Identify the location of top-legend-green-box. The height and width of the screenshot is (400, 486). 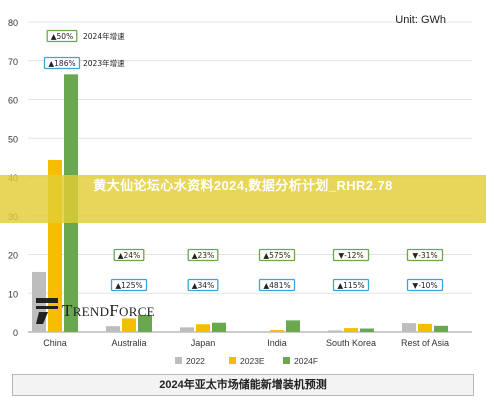
(62, 36).